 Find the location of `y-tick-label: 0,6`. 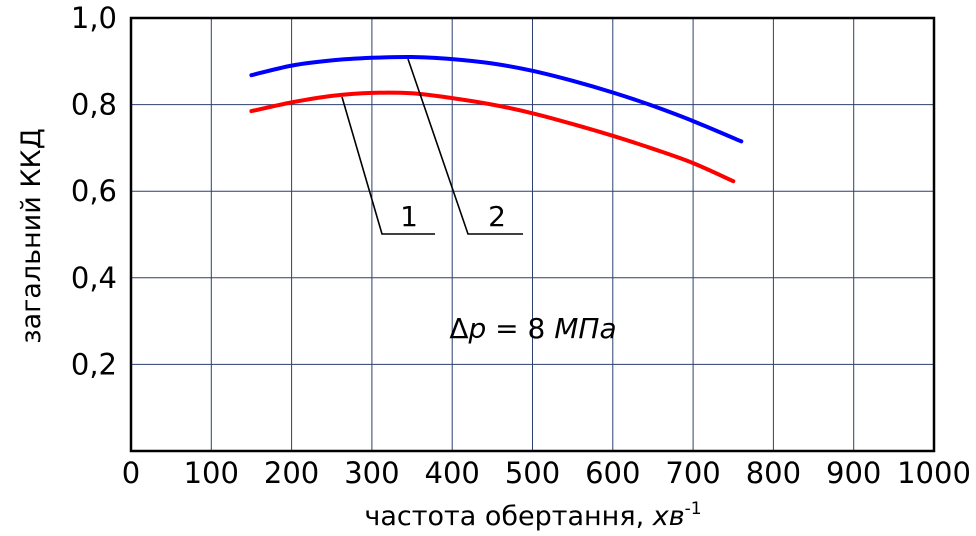

y-tick-label: 0,6 is located at coordinates (94, 191).